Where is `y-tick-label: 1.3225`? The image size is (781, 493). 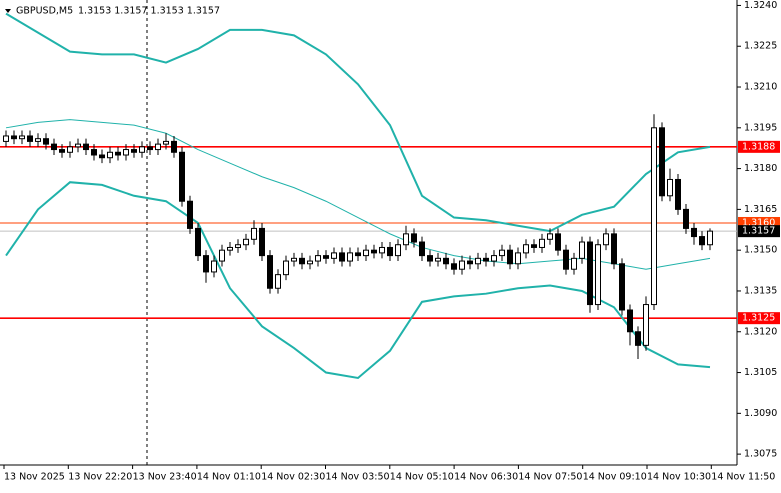 y-tick-label: 1.3225 is located at coordinates (760, 46).